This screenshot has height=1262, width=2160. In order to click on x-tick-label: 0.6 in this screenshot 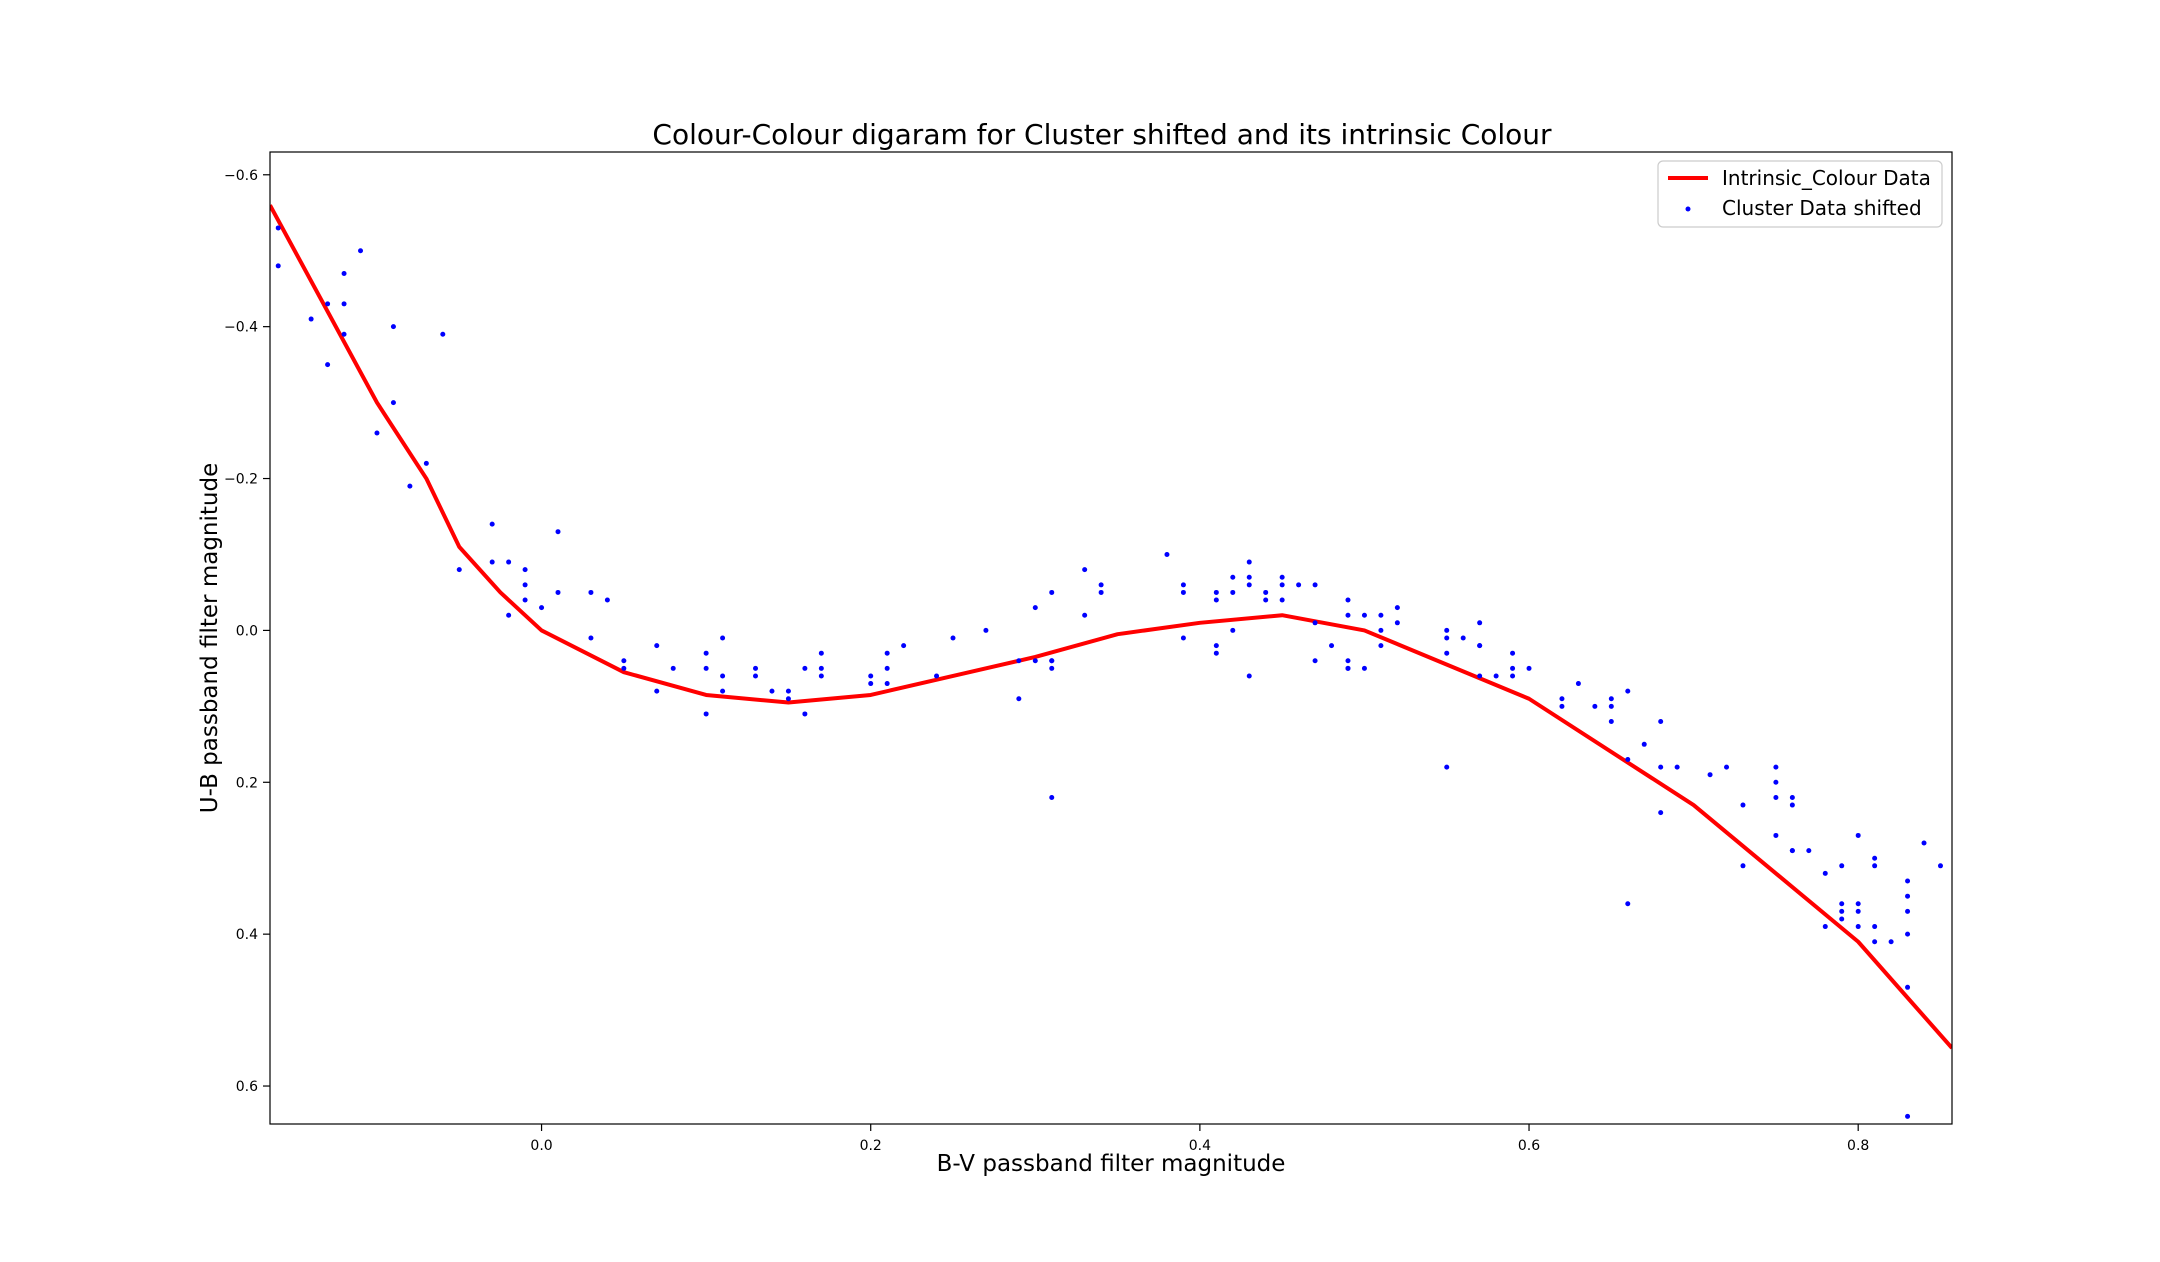, I will do `click(1529, 1146)`.